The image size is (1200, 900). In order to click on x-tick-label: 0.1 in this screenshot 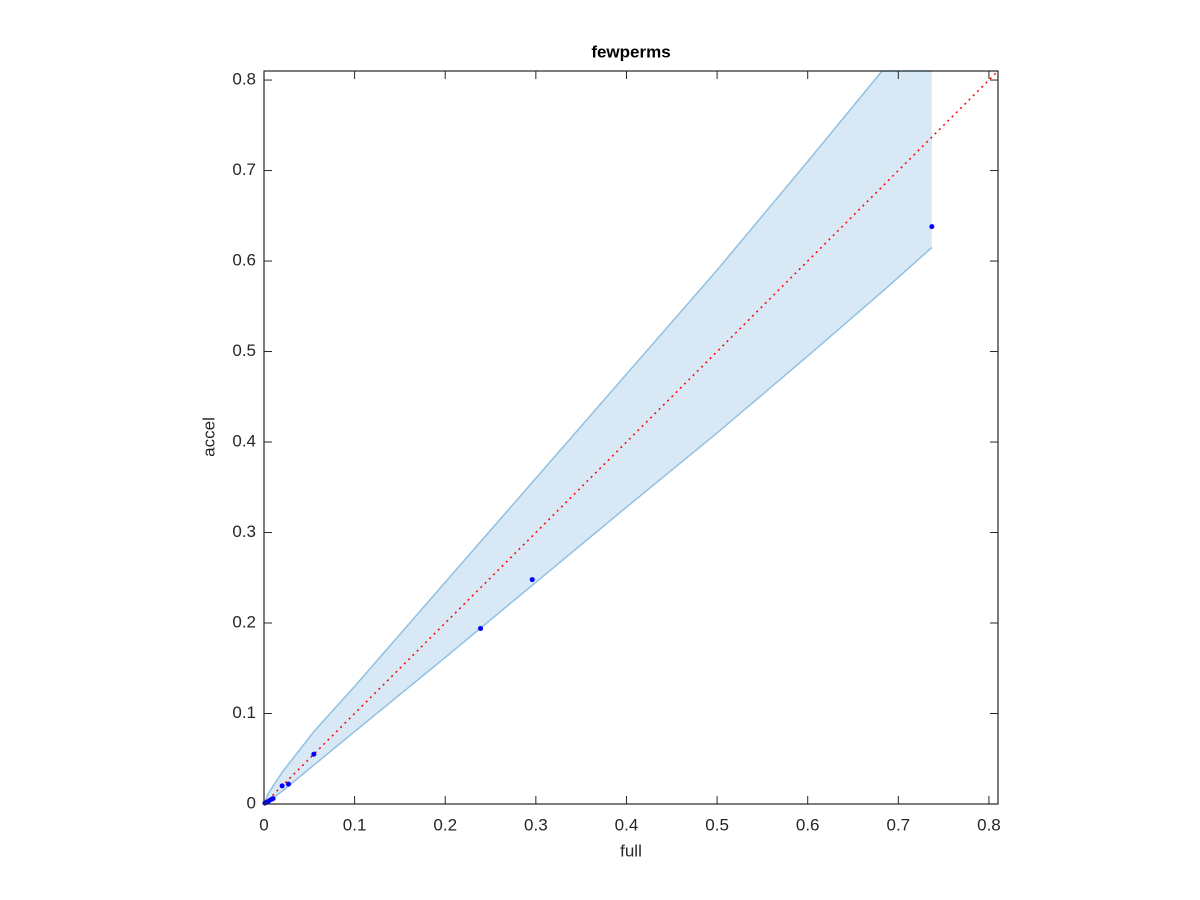, I will do `click(355, 824)`.